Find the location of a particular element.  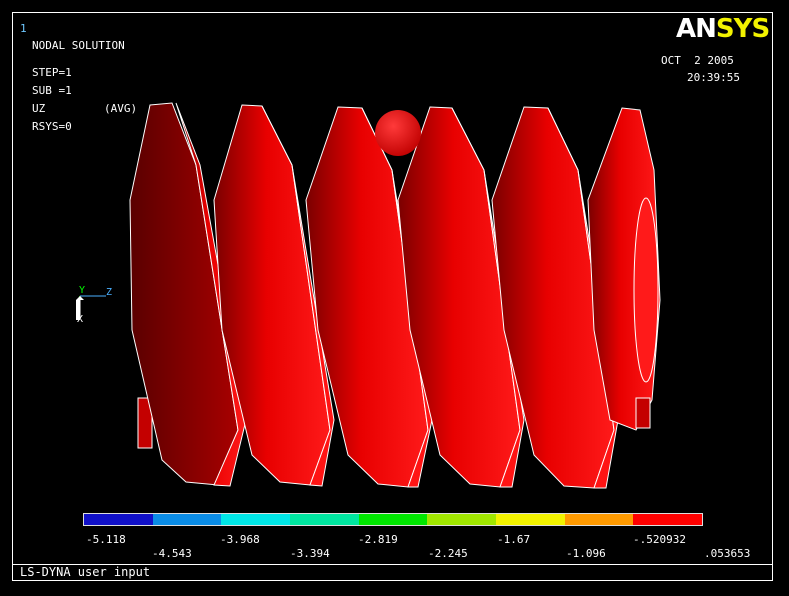

legend-label: -1.096 is located at coordinates (586, 553).